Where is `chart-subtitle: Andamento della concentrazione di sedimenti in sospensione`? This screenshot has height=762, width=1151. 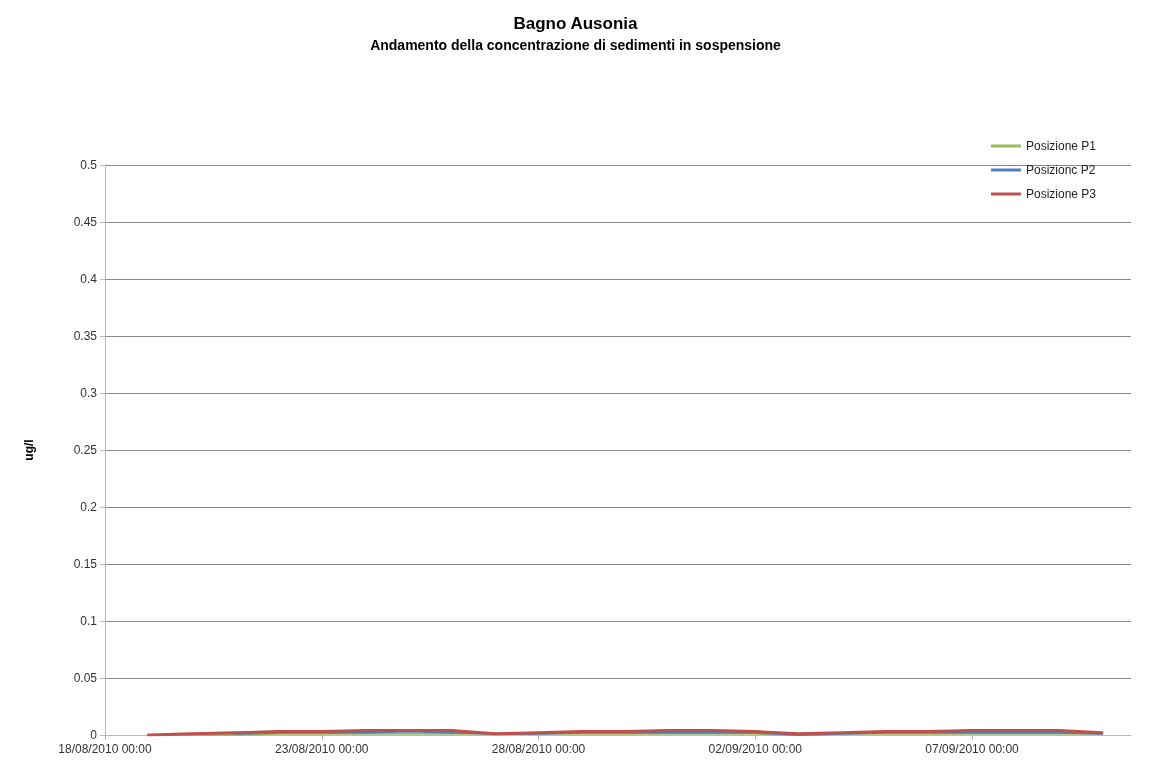
chart-subtitle: Andamento della concentrazione di sedimenti in sospensione is located at coordinates (576, 45).